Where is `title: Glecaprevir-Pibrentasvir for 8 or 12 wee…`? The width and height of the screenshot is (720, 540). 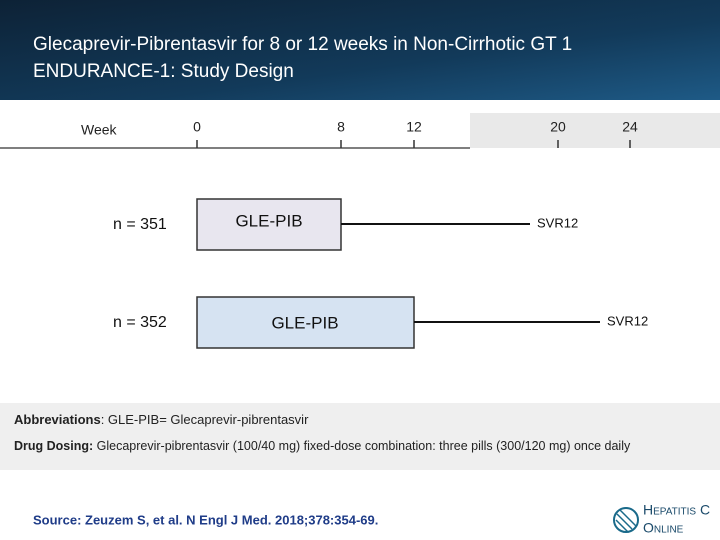 title: Glecaprevir-Pibrentasvir for 8 or 12 wee… is located at coordinates (302, 44).